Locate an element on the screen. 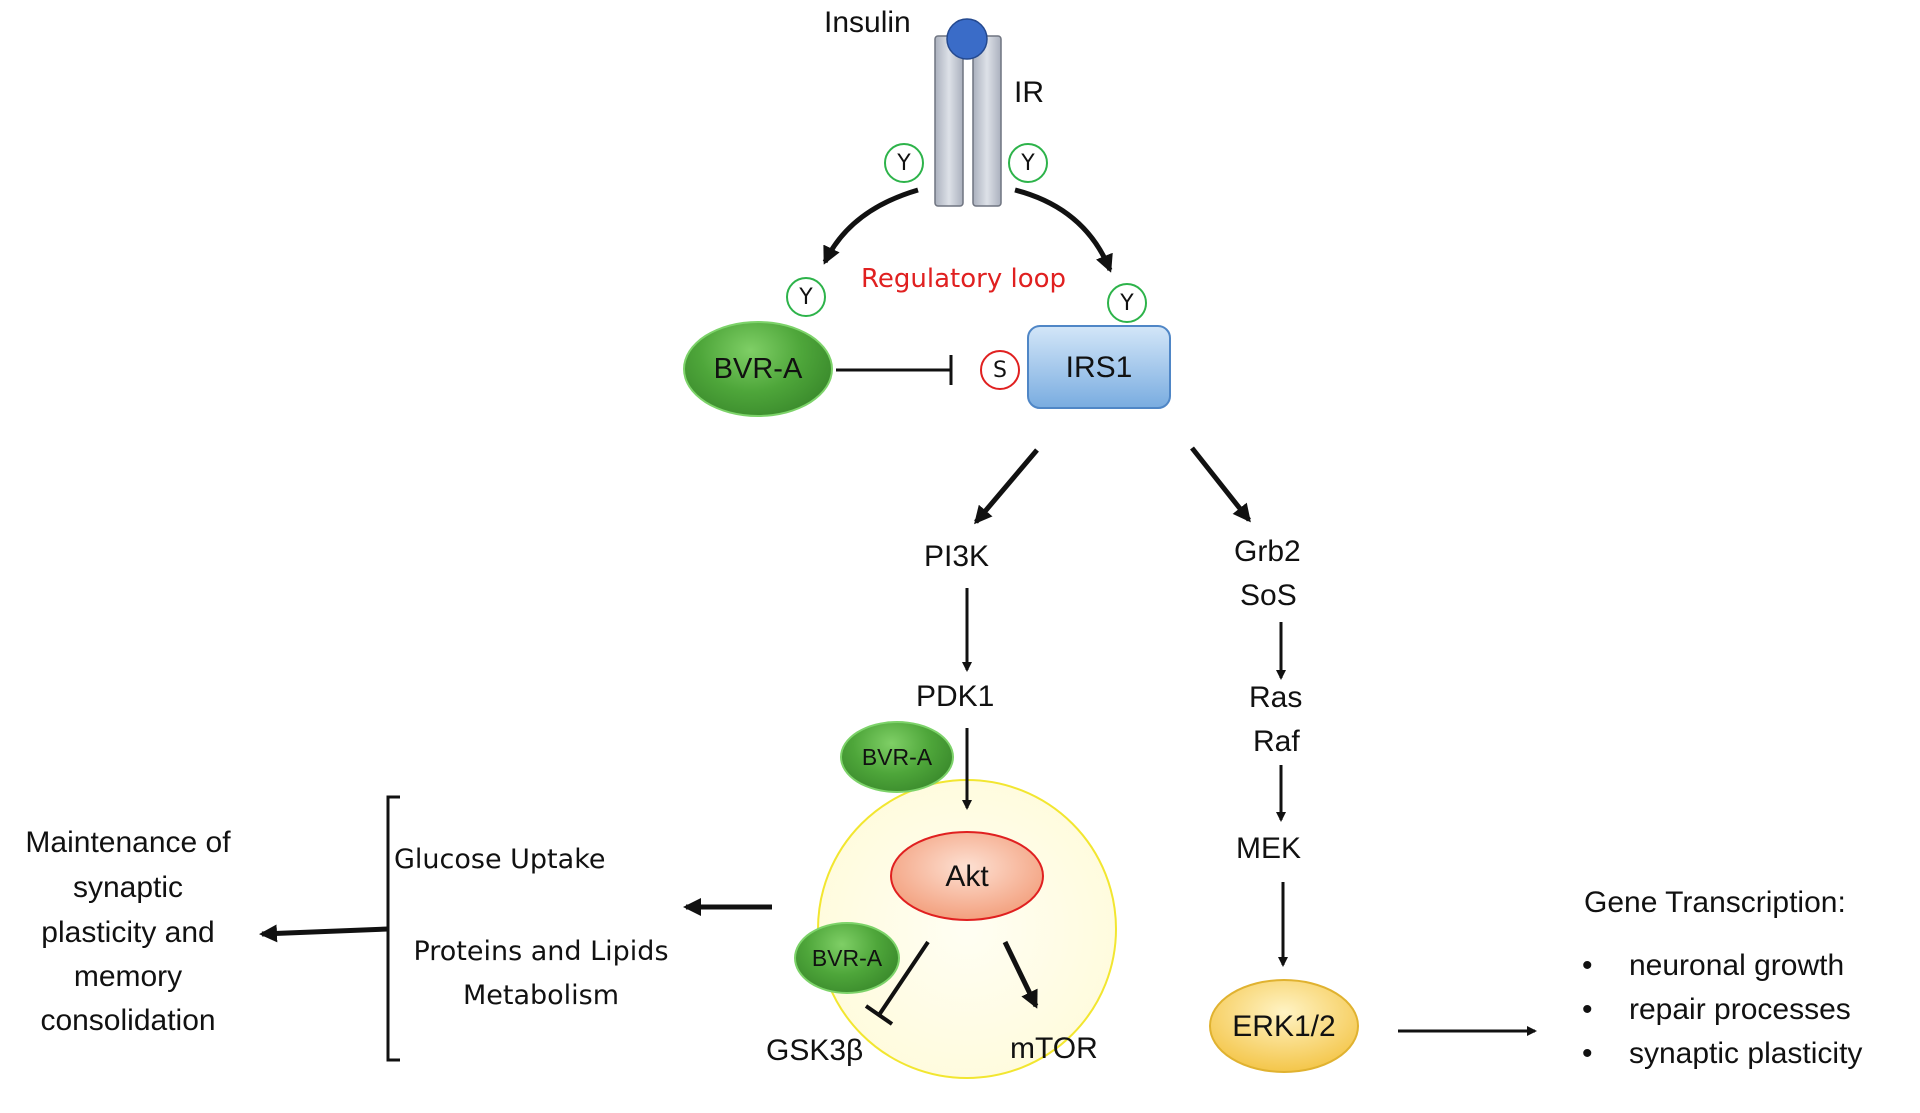  arrow-akt-to-mtor is located at coordinates (1020, 974).